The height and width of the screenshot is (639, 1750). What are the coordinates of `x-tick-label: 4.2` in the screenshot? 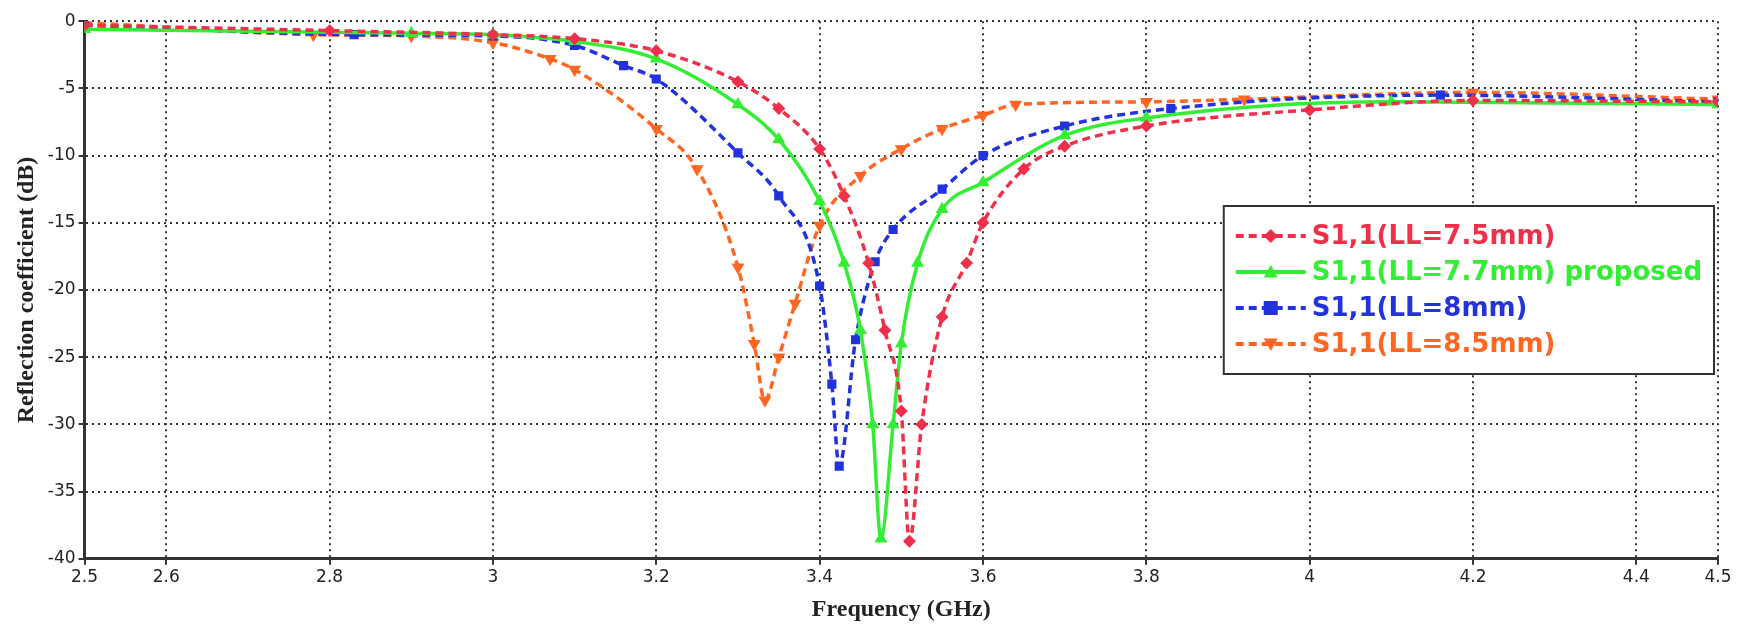 It's located at (1473, 576).